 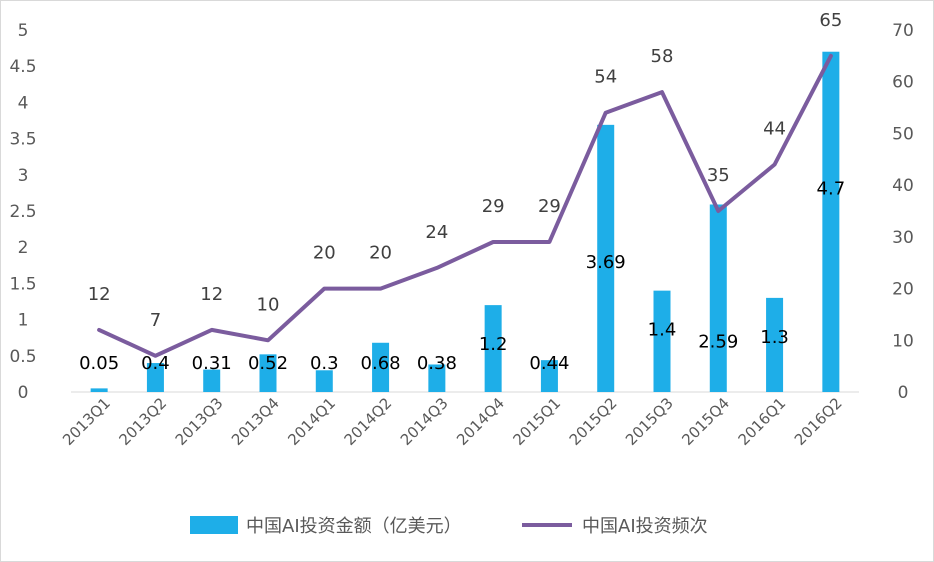 What do you see at coordinates (381, 363) in the screenshot?
I see `bar-data-label: 0.68` at bounding box center [381, 363].